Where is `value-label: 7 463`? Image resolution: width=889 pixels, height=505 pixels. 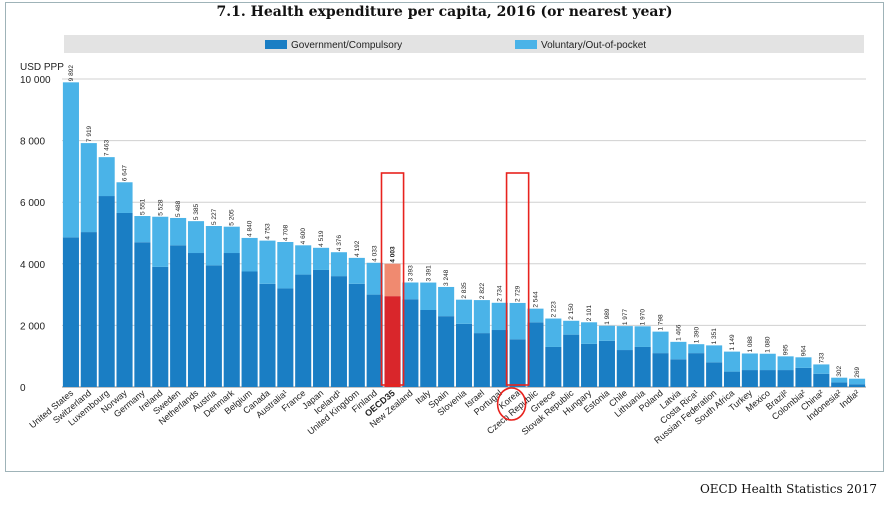
value-label: 7 463 is located at coordinates (107, 147).